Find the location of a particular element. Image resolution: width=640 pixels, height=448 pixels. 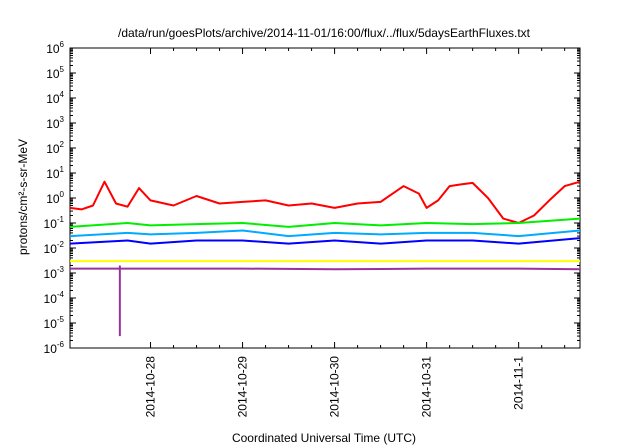

y-tick-label: 10⁻² is located at coordinates (54, 248).